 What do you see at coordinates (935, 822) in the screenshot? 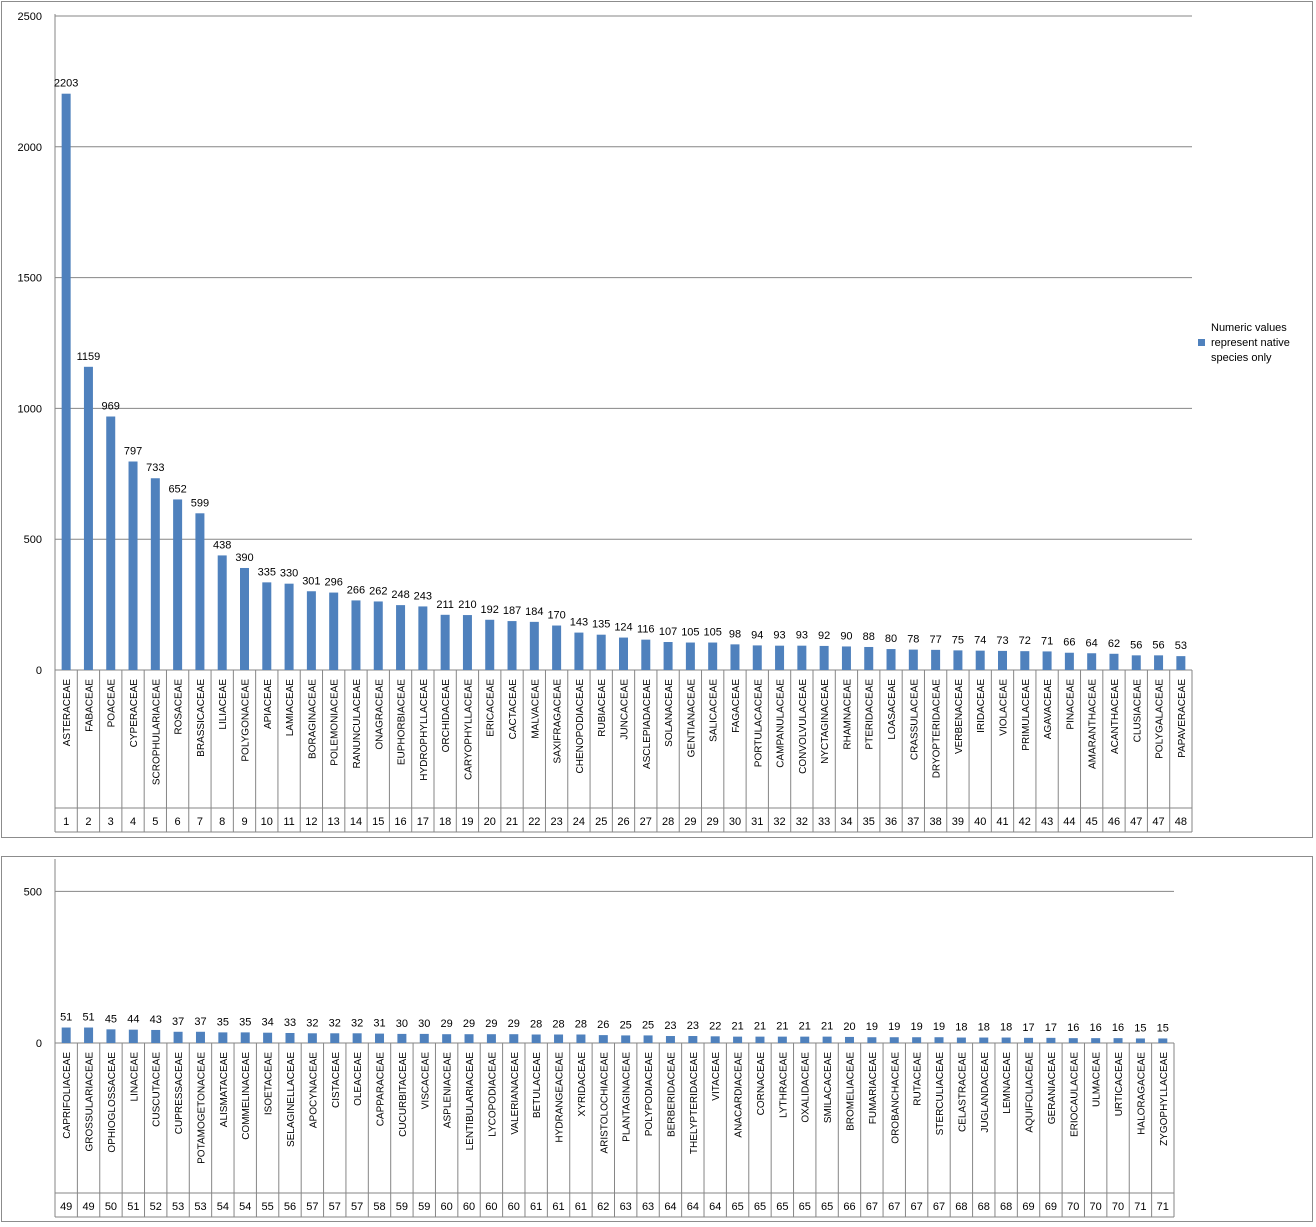
I see `rank-label: 38` at bounding box center [935, 822].